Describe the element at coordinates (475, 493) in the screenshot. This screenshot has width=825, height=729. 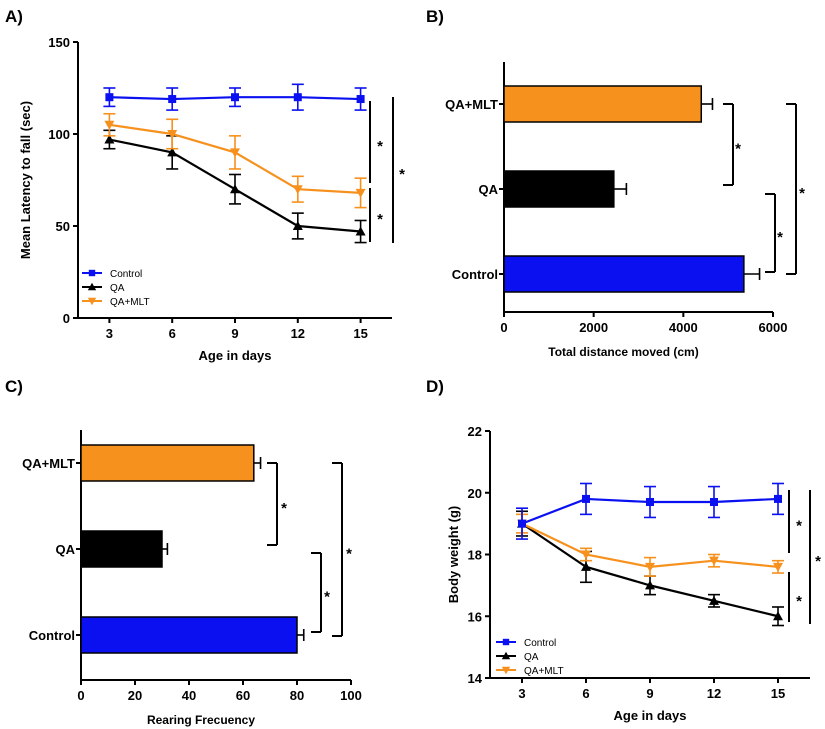
I see `y-tick-label: 20` at that location.